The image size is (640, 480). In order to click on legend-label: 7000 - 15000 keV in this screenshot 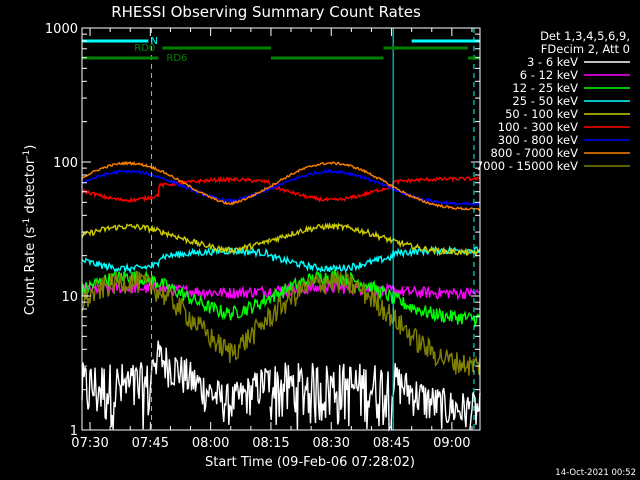, I will do `click(527, 166)`.